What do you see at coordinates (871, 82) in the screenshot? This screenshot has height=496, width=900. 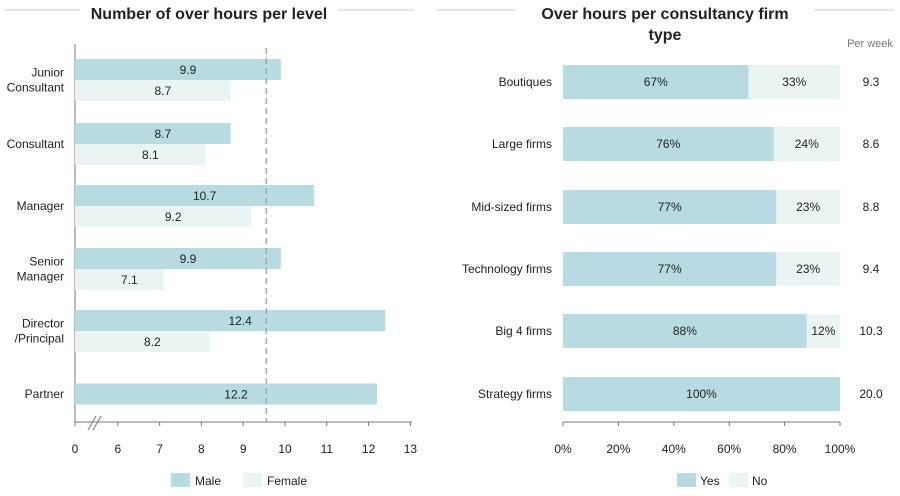 I see `per-week-value: 9.3` at bounding box center [871, 82].